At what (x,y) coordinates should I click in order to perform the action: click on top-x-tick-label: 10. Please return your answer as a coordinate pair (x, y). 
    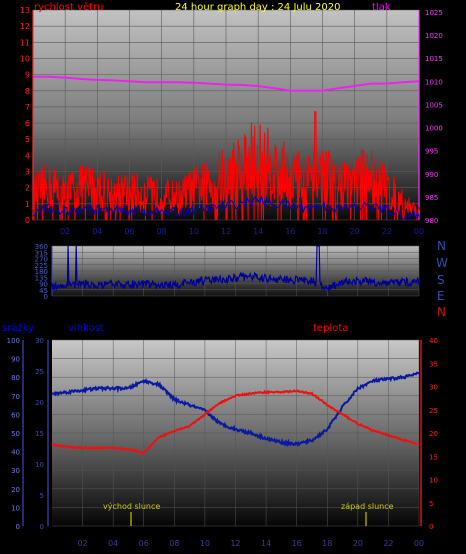
    Looking at the image, I should click on (194, 231).